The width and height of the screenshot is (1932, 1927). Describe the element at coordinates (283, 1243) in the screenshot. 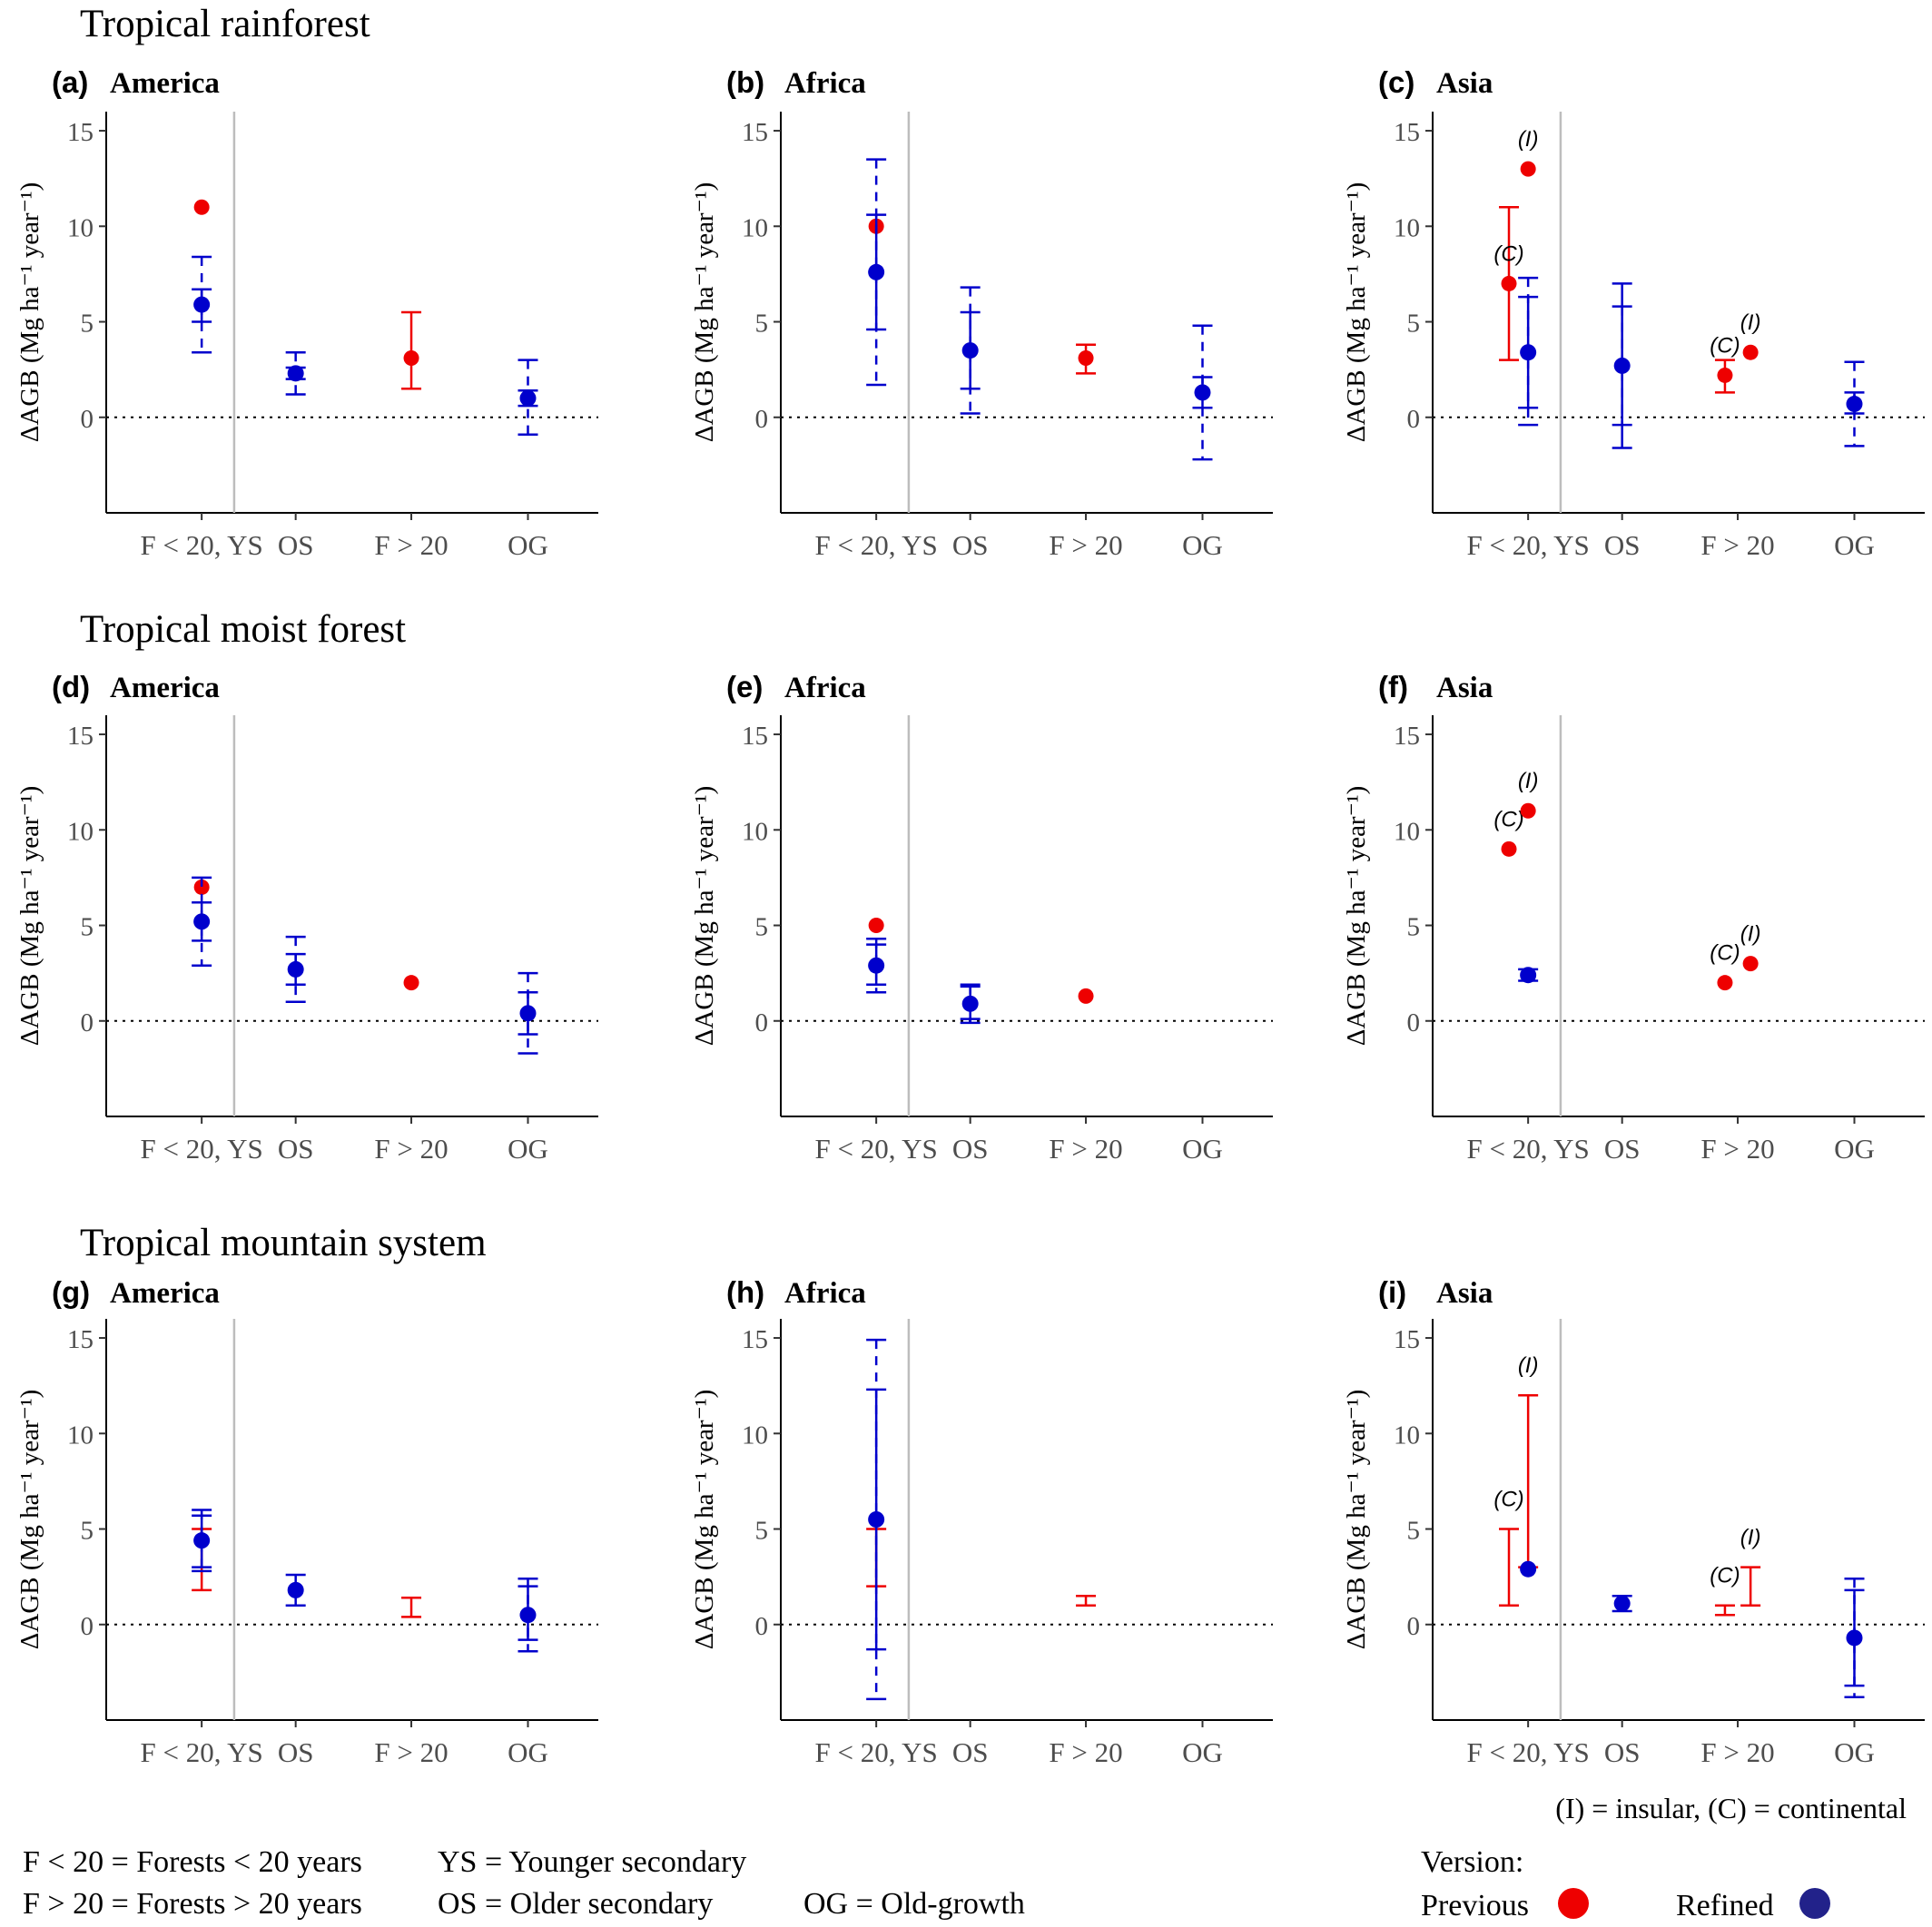

I see `row-title: Tropical mountain system` at that location.